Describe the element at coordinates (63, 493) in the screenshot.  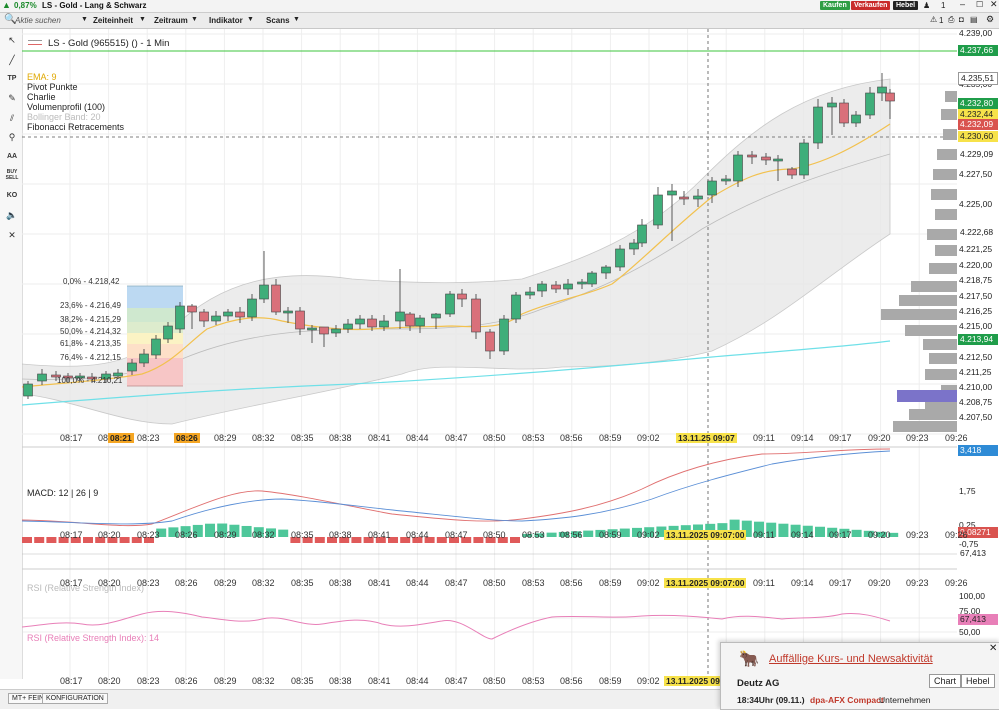
I see `macd-label: MACD: 12 | 26 | 9` at that location.